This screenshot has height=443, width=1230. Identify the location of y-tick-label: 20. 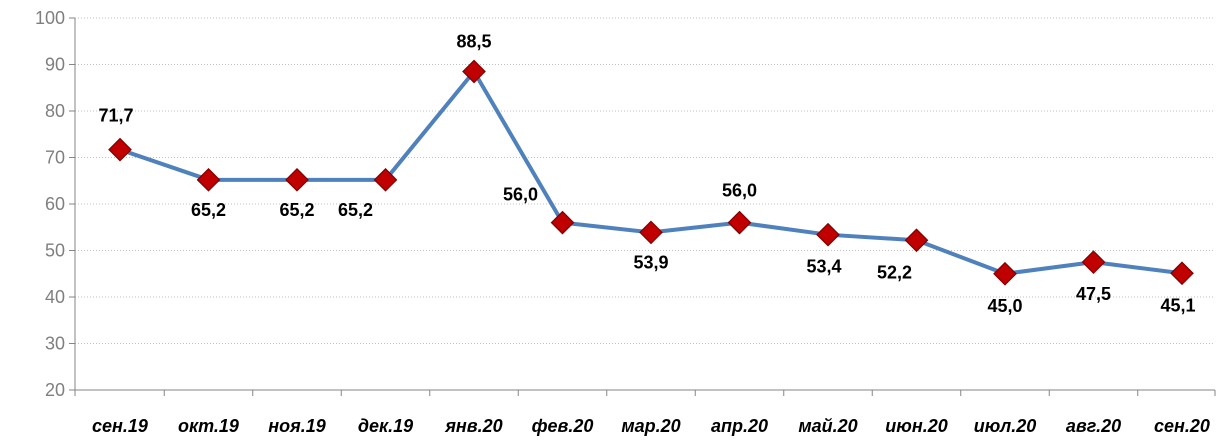
(55, 390).